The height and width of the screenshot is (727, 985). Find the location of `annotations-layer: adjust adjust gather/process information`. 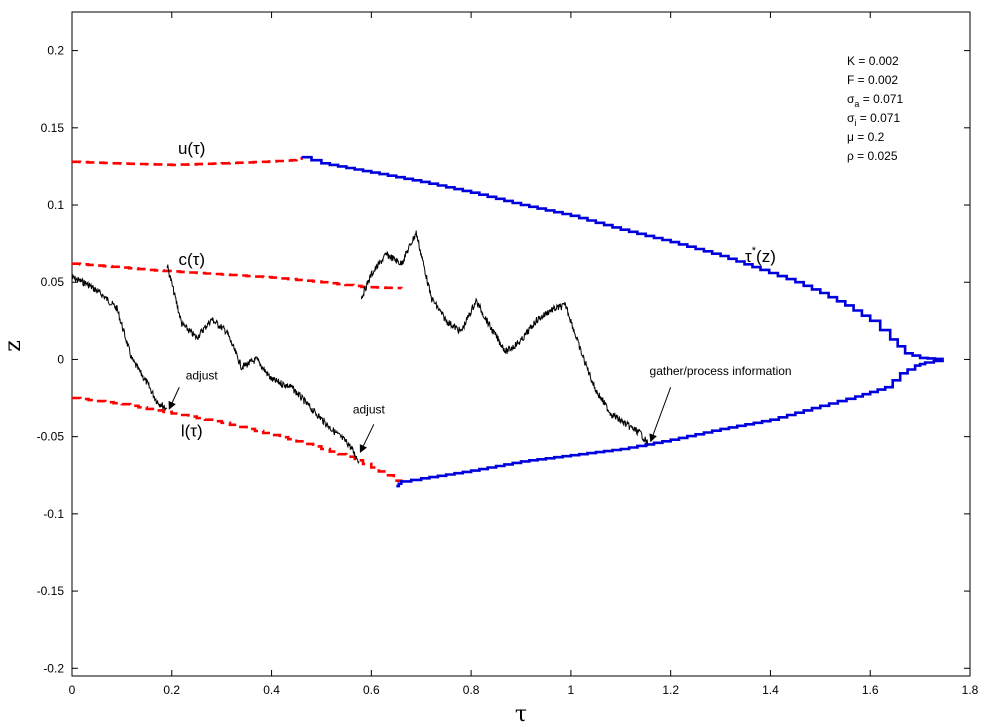

annotations-layer: adjust adjust gather/process information is located at coordinates (480, 408).